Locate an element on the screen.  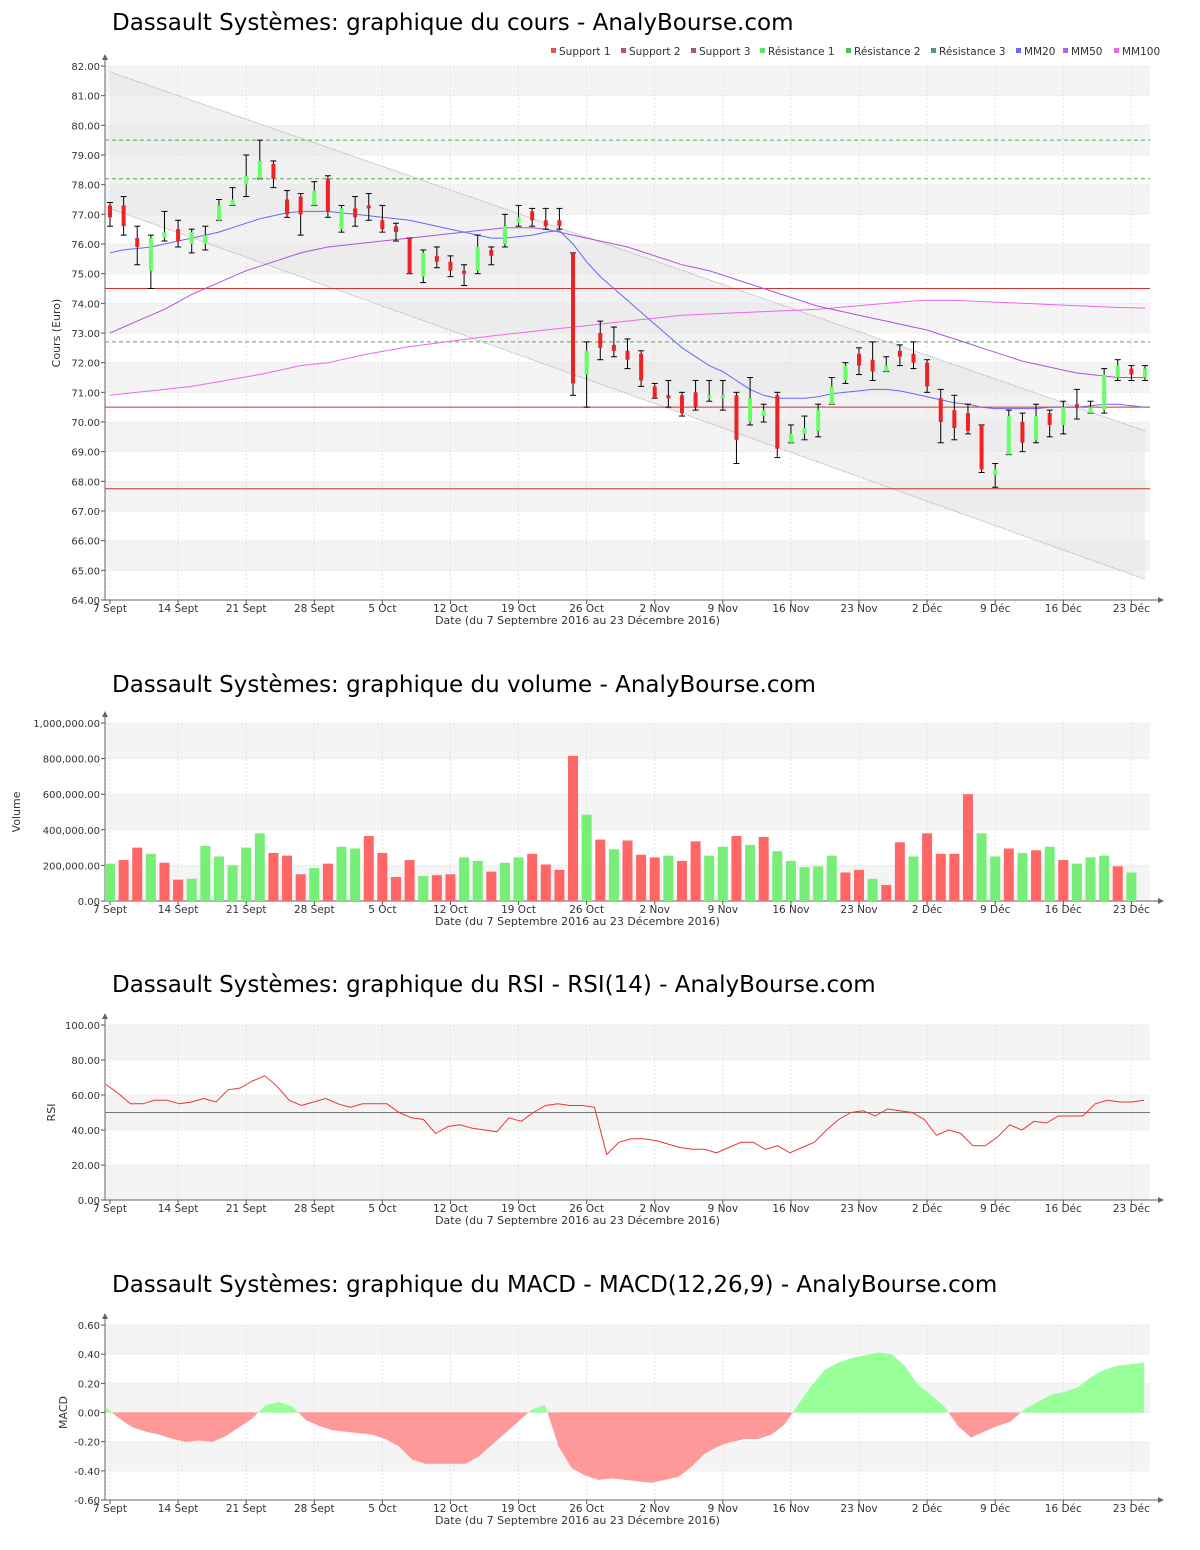
y-tick-label: 0.20 is located at coordinates (89, 1384).